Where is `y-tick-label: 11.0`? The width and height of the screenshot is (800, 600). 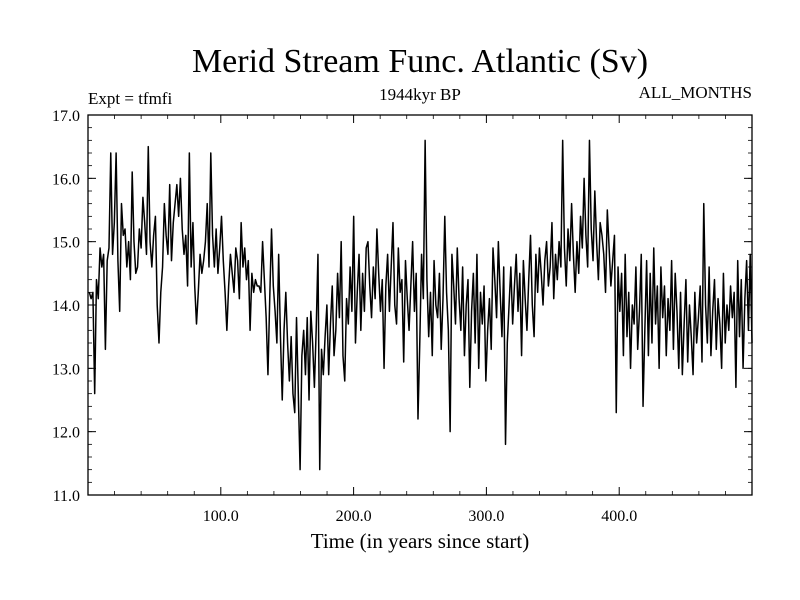
y-tick-label: 11.0 is located at coordinates (66, 496).